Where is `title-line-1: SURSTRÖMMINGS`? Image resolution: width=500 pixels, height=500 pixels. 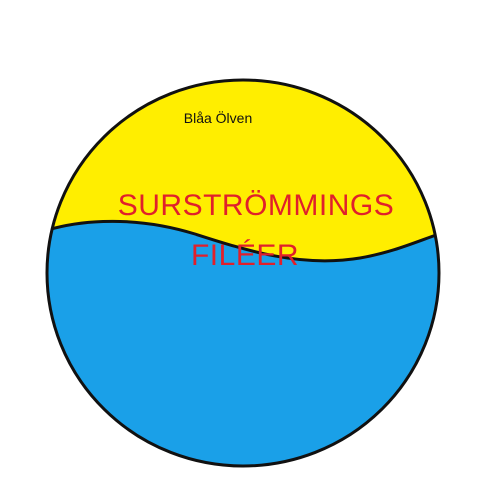 title-line-1: SURSTRÖMMINGS is located at coordinates (256, 205).